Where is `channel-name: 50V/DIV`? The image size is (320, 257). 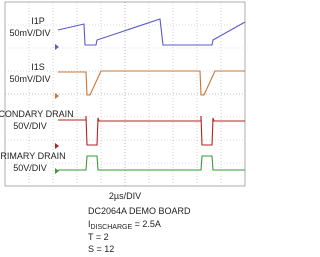
channel-name: 50V/DIV is located at coordinates (30, 126).